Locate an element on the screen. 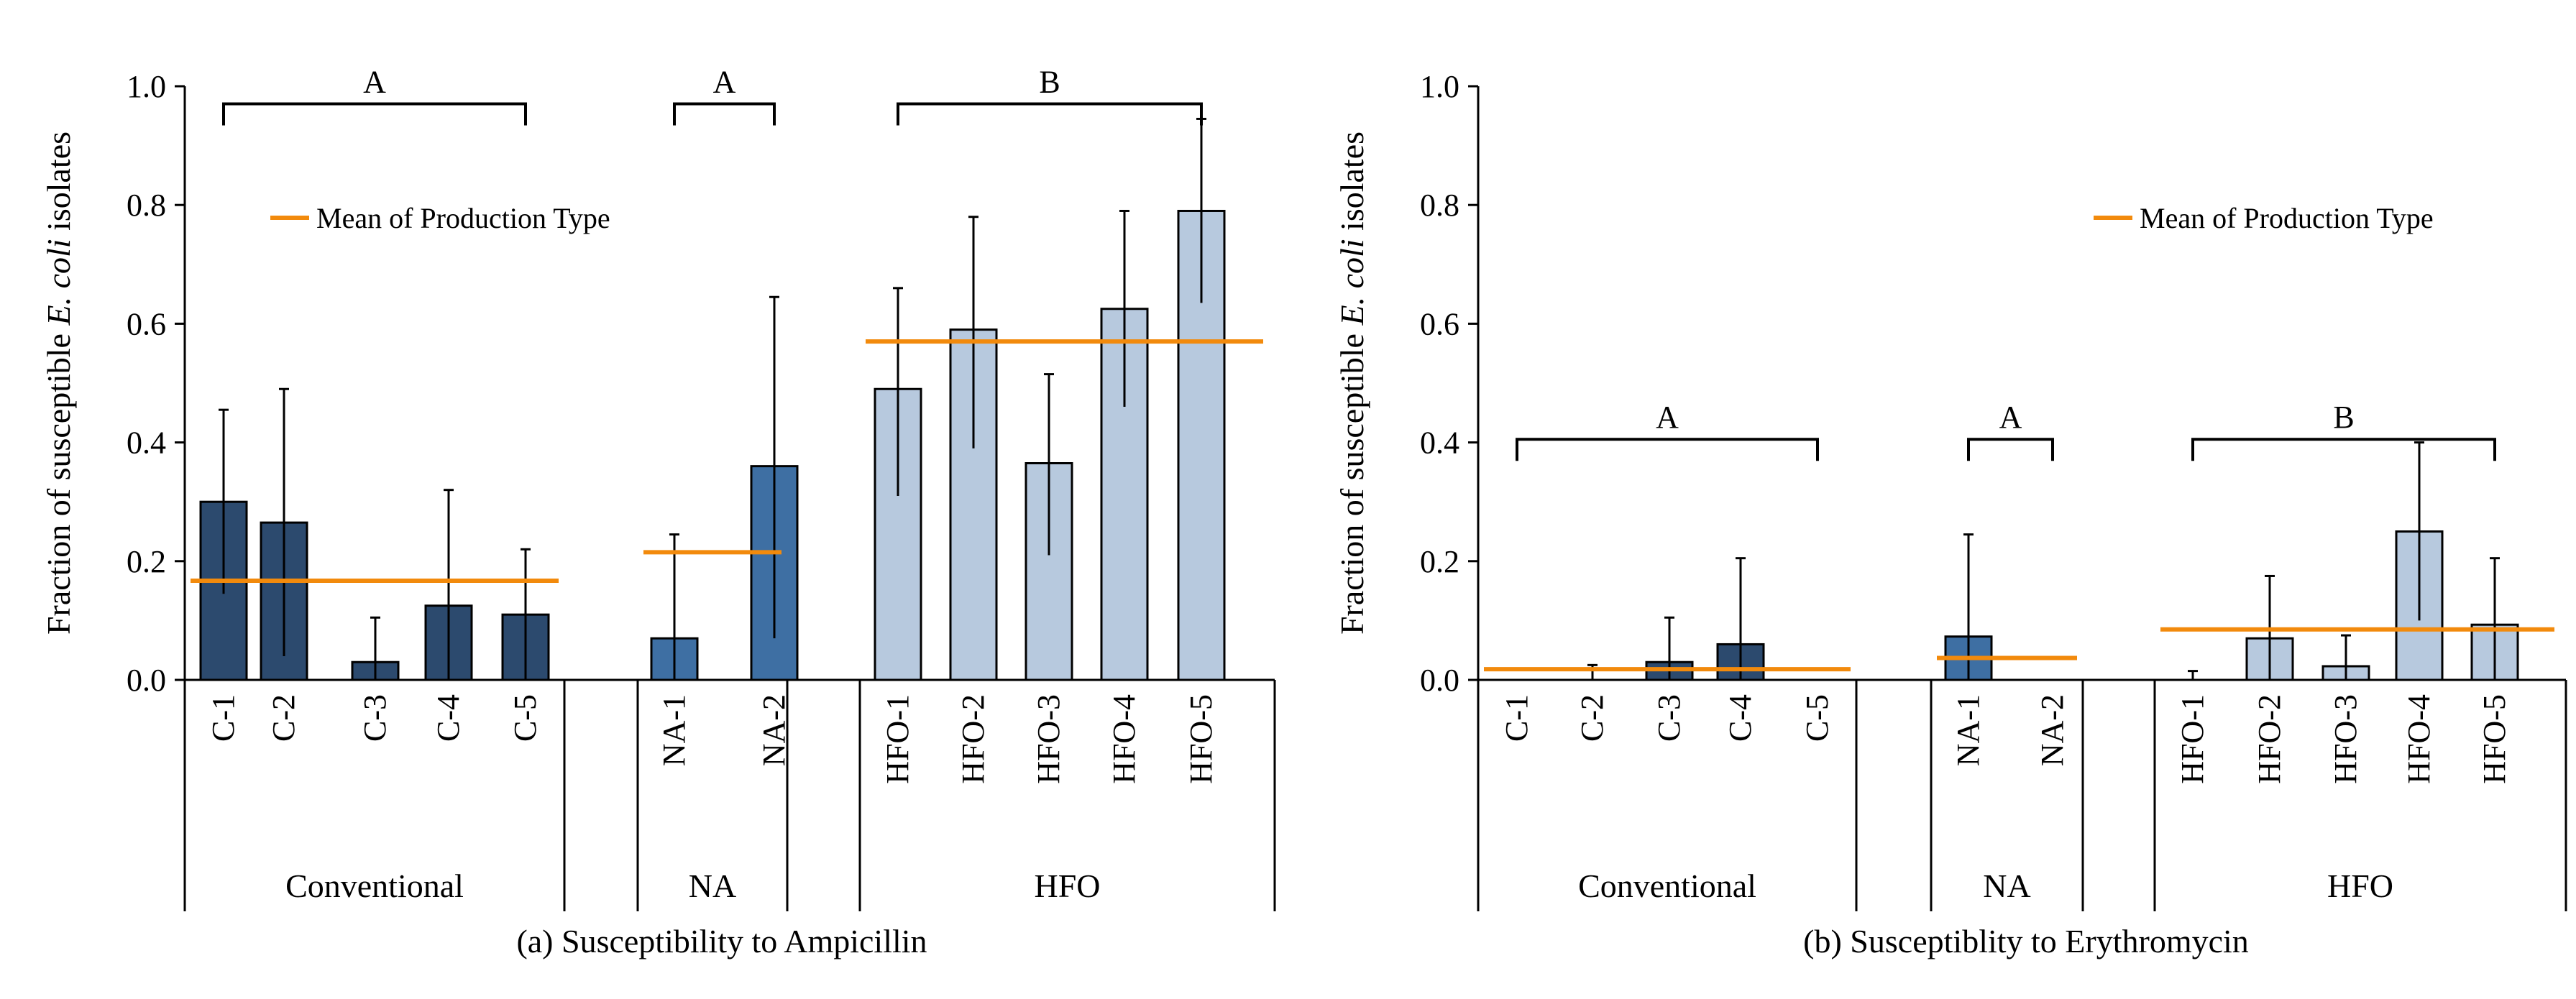  chart-title: (a) Susceptibility to Ampicillin is located at coordinates (721, 941).